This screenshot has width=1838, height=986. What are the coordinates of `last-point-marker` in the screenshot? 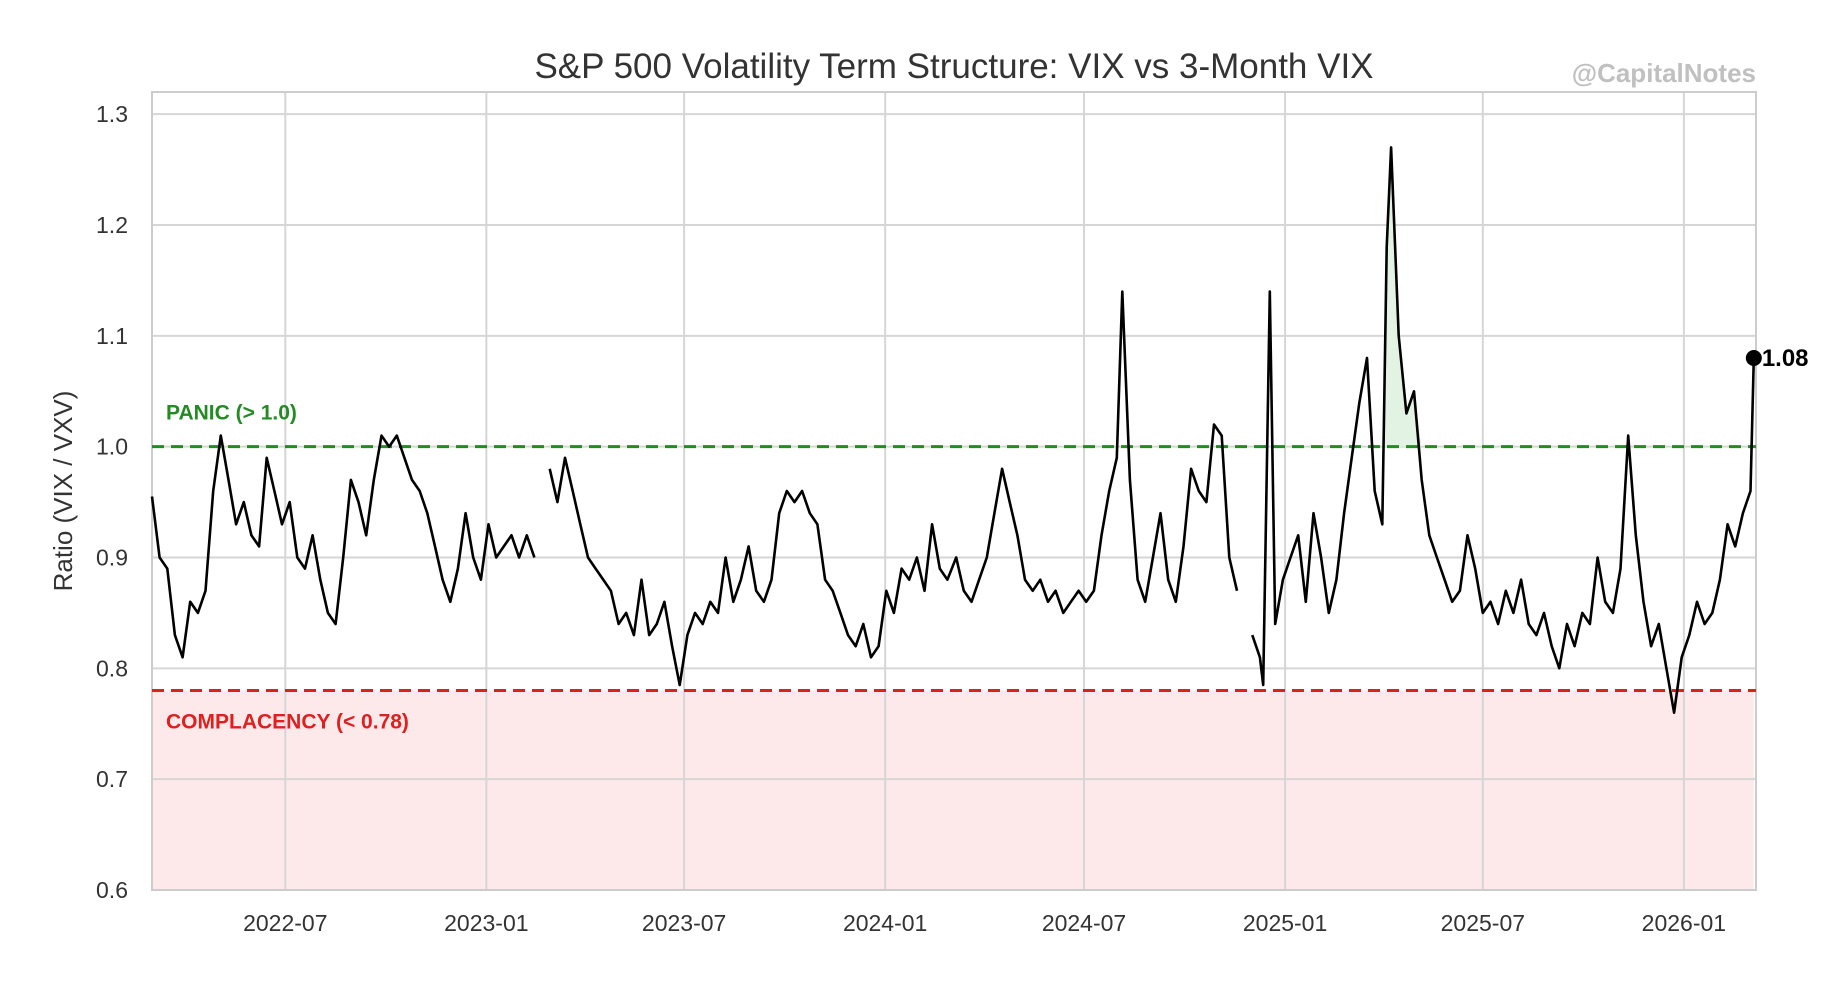 It's located at (1753, 358).